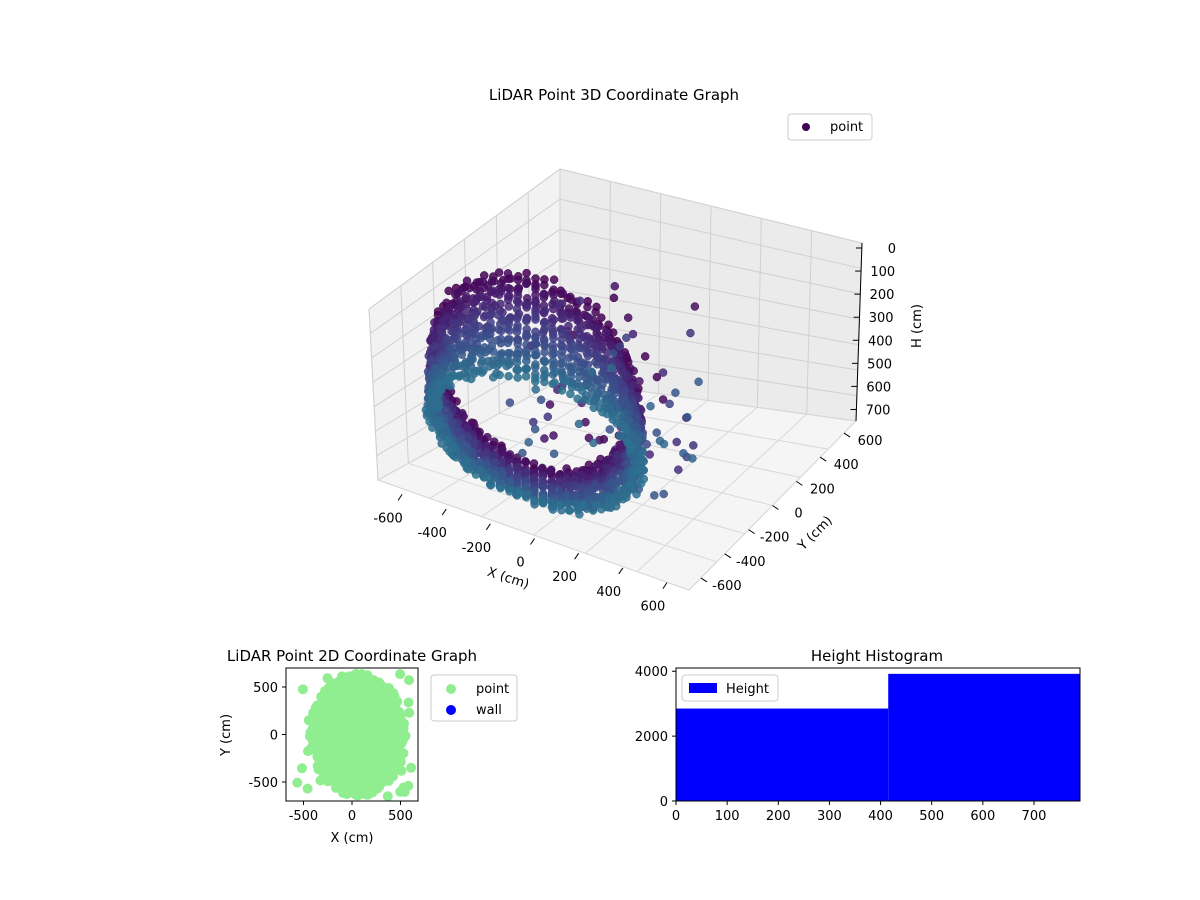  Describe the element at coordinates (451, 689) in the screenshot. I see `chart-2d-legend-marker-point` at that location.